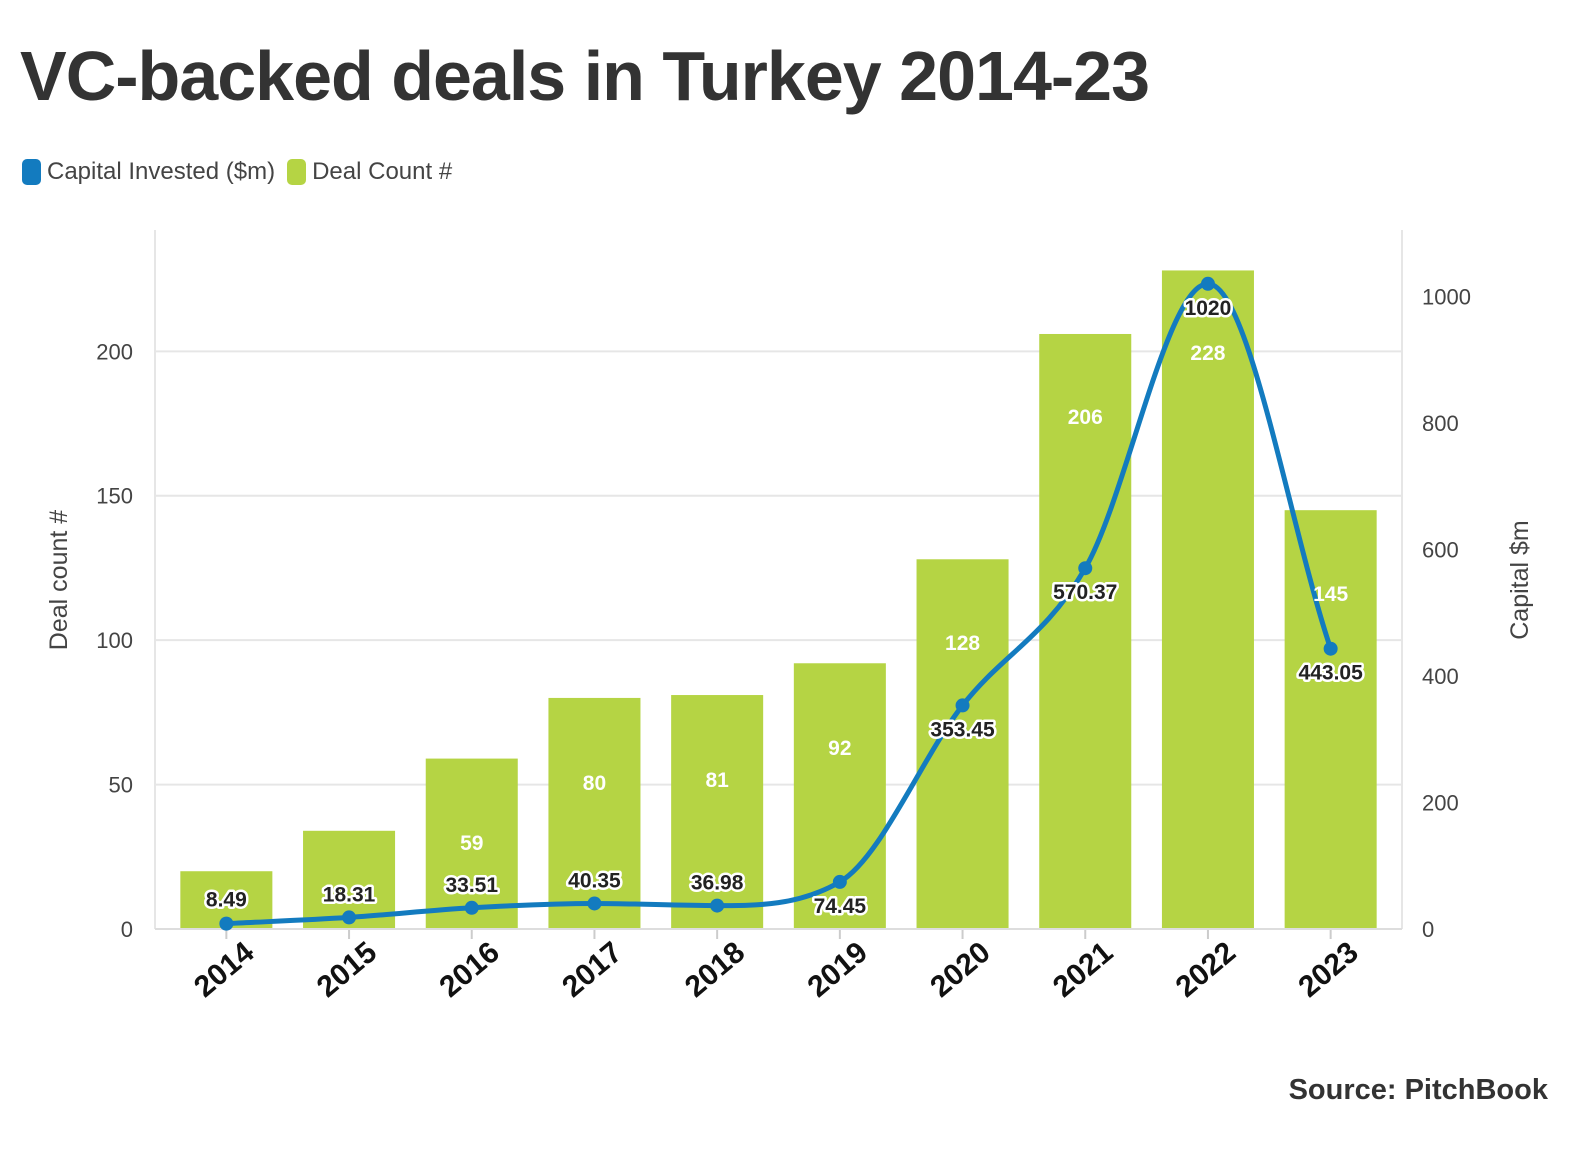 The image size is (1592, 1150). What do you see at coordinates (226, 900) in the screenshot?
I see `line-value-label: 8.49` at bounding box center [226, 900].